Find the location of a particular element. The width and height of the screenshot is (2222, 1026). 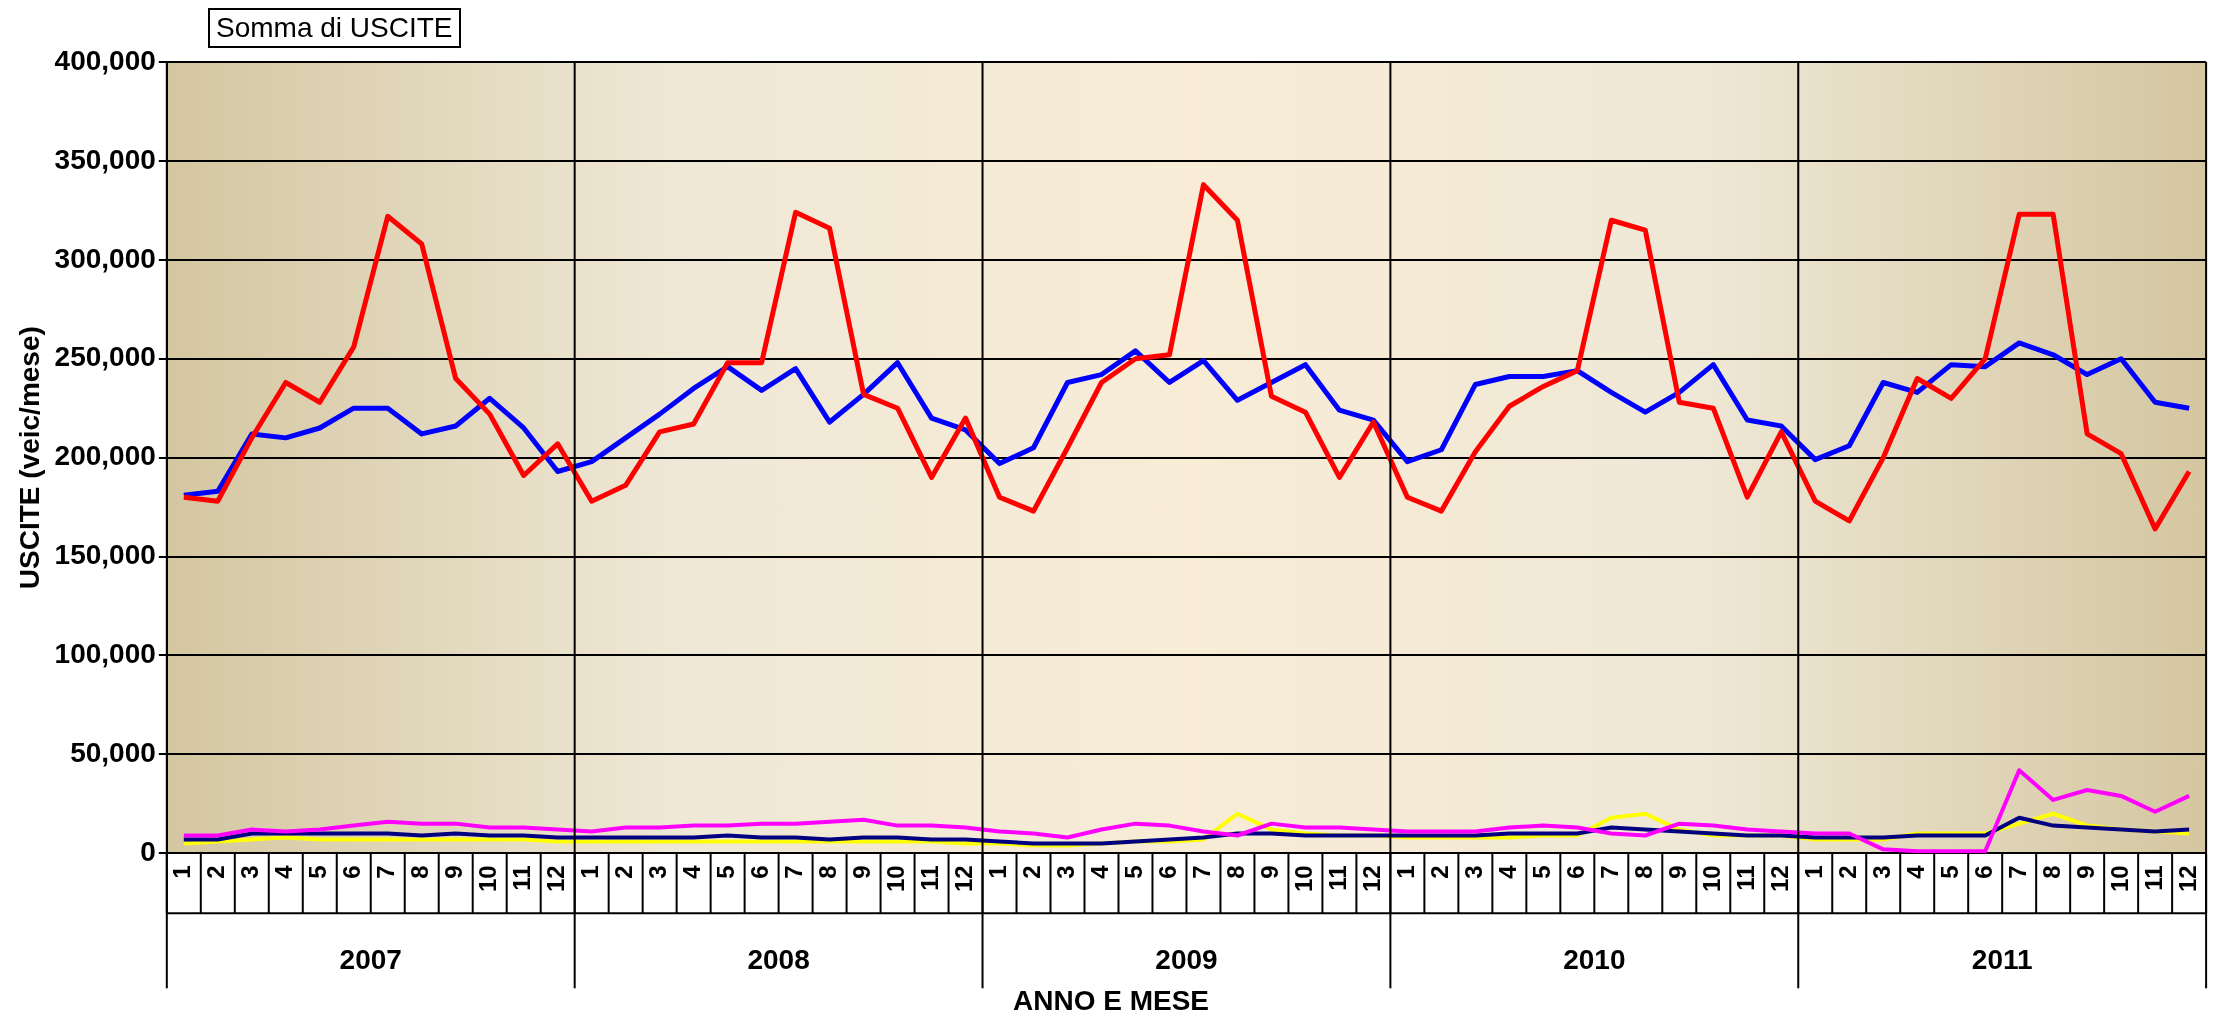

text: 2011 is located at coordinates (2002, 960).